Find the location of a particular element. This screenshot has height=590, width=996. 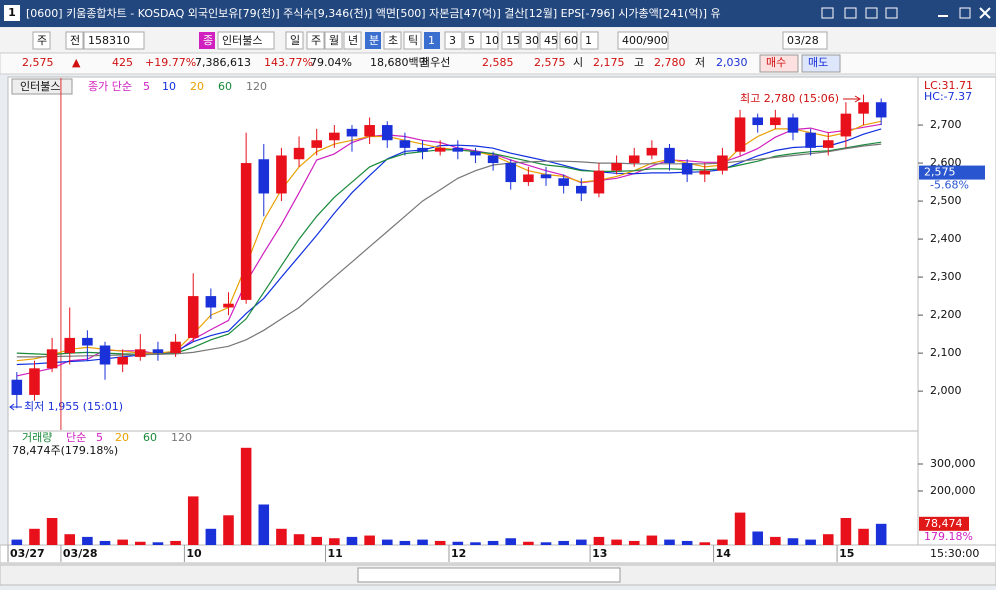

maximize is located at coordinates (965, 13).